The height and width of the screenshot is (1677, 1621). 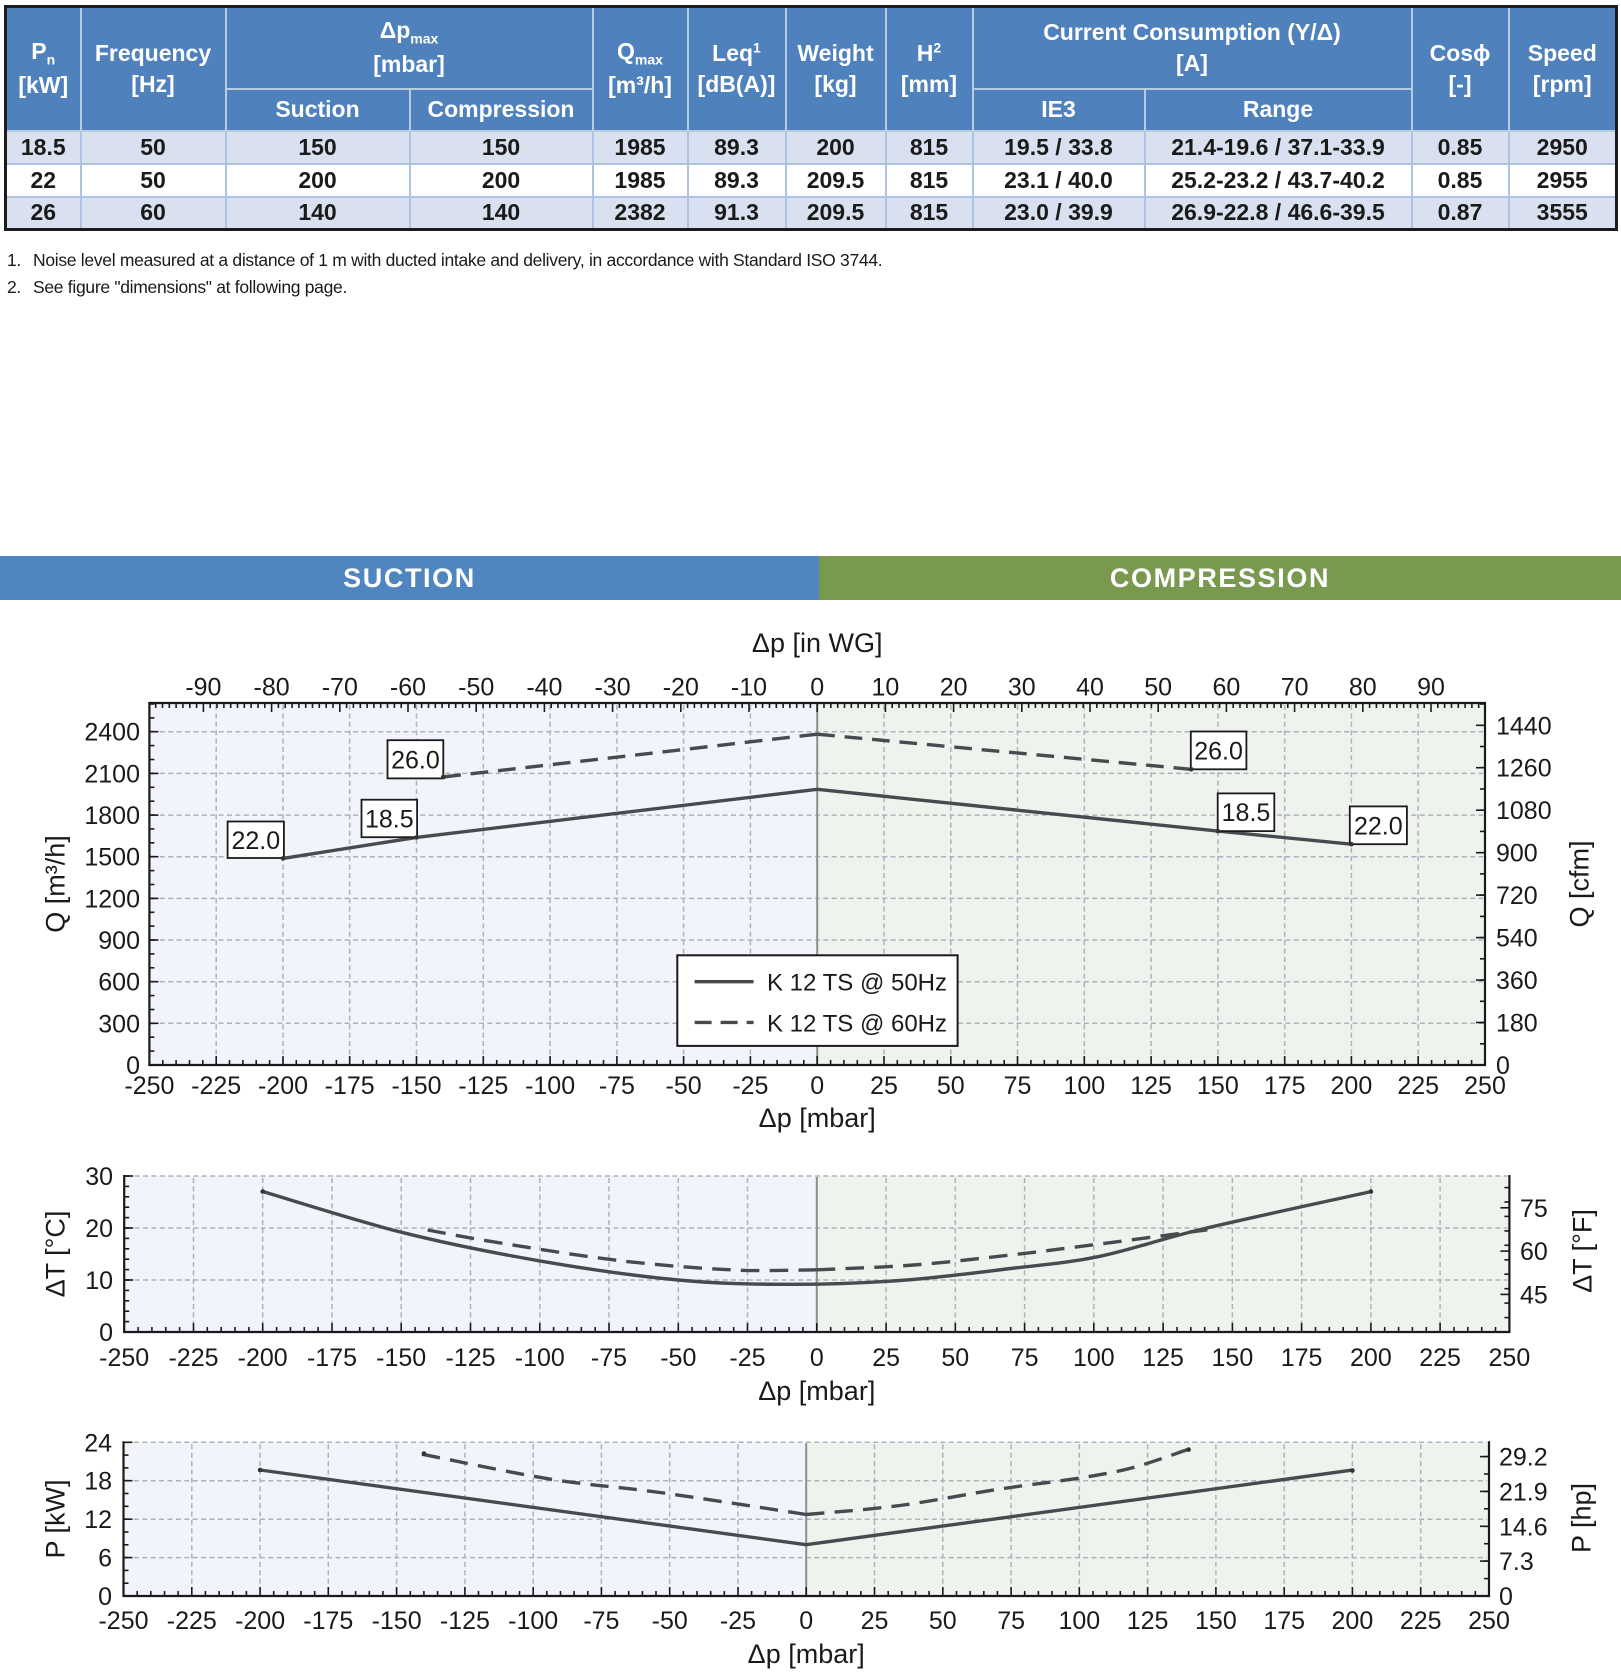 What do you see at coordinates (1524, 811) in the screenshot?
I see `svg-text: 1080` at bounding box center [1524, 811].